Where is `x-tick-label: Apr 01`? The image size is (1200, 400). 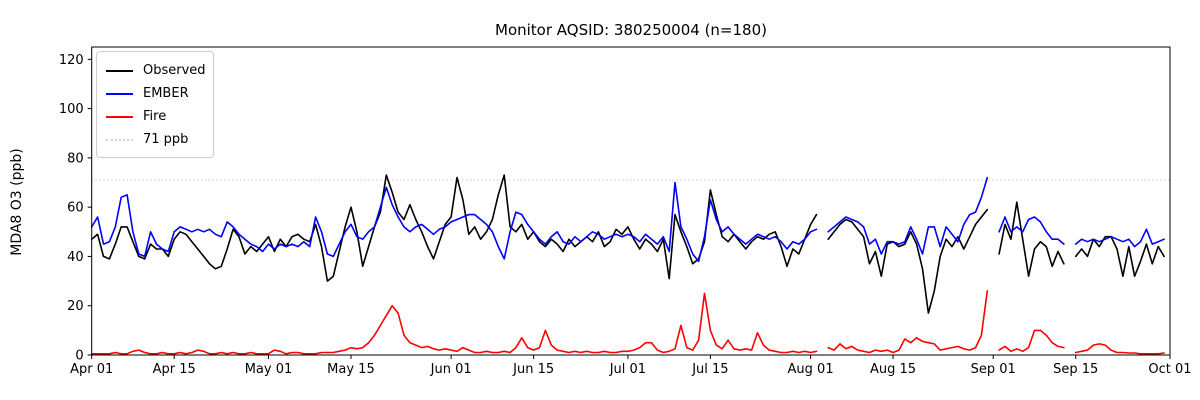
x-tick-label: Apr 01 is located at coordinates (91, 369).